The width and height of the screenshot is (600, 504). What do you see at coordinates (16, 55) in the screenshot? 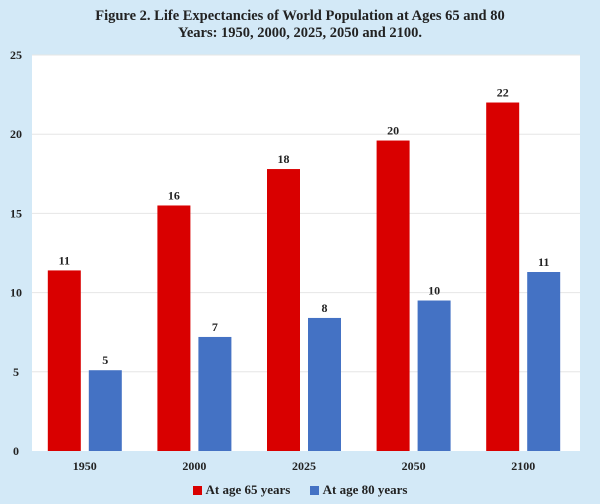
I see `y-tick-label: 25` at bounding box center [16, 55].